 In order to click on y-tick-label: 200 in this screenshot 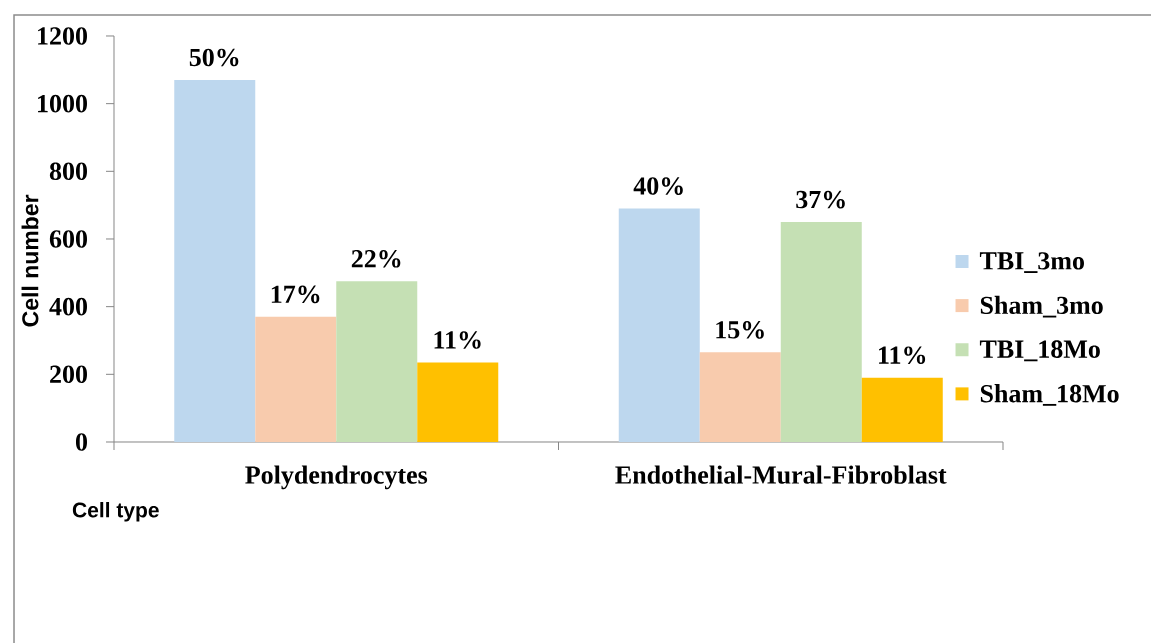, I will do `click(68, 374)`.